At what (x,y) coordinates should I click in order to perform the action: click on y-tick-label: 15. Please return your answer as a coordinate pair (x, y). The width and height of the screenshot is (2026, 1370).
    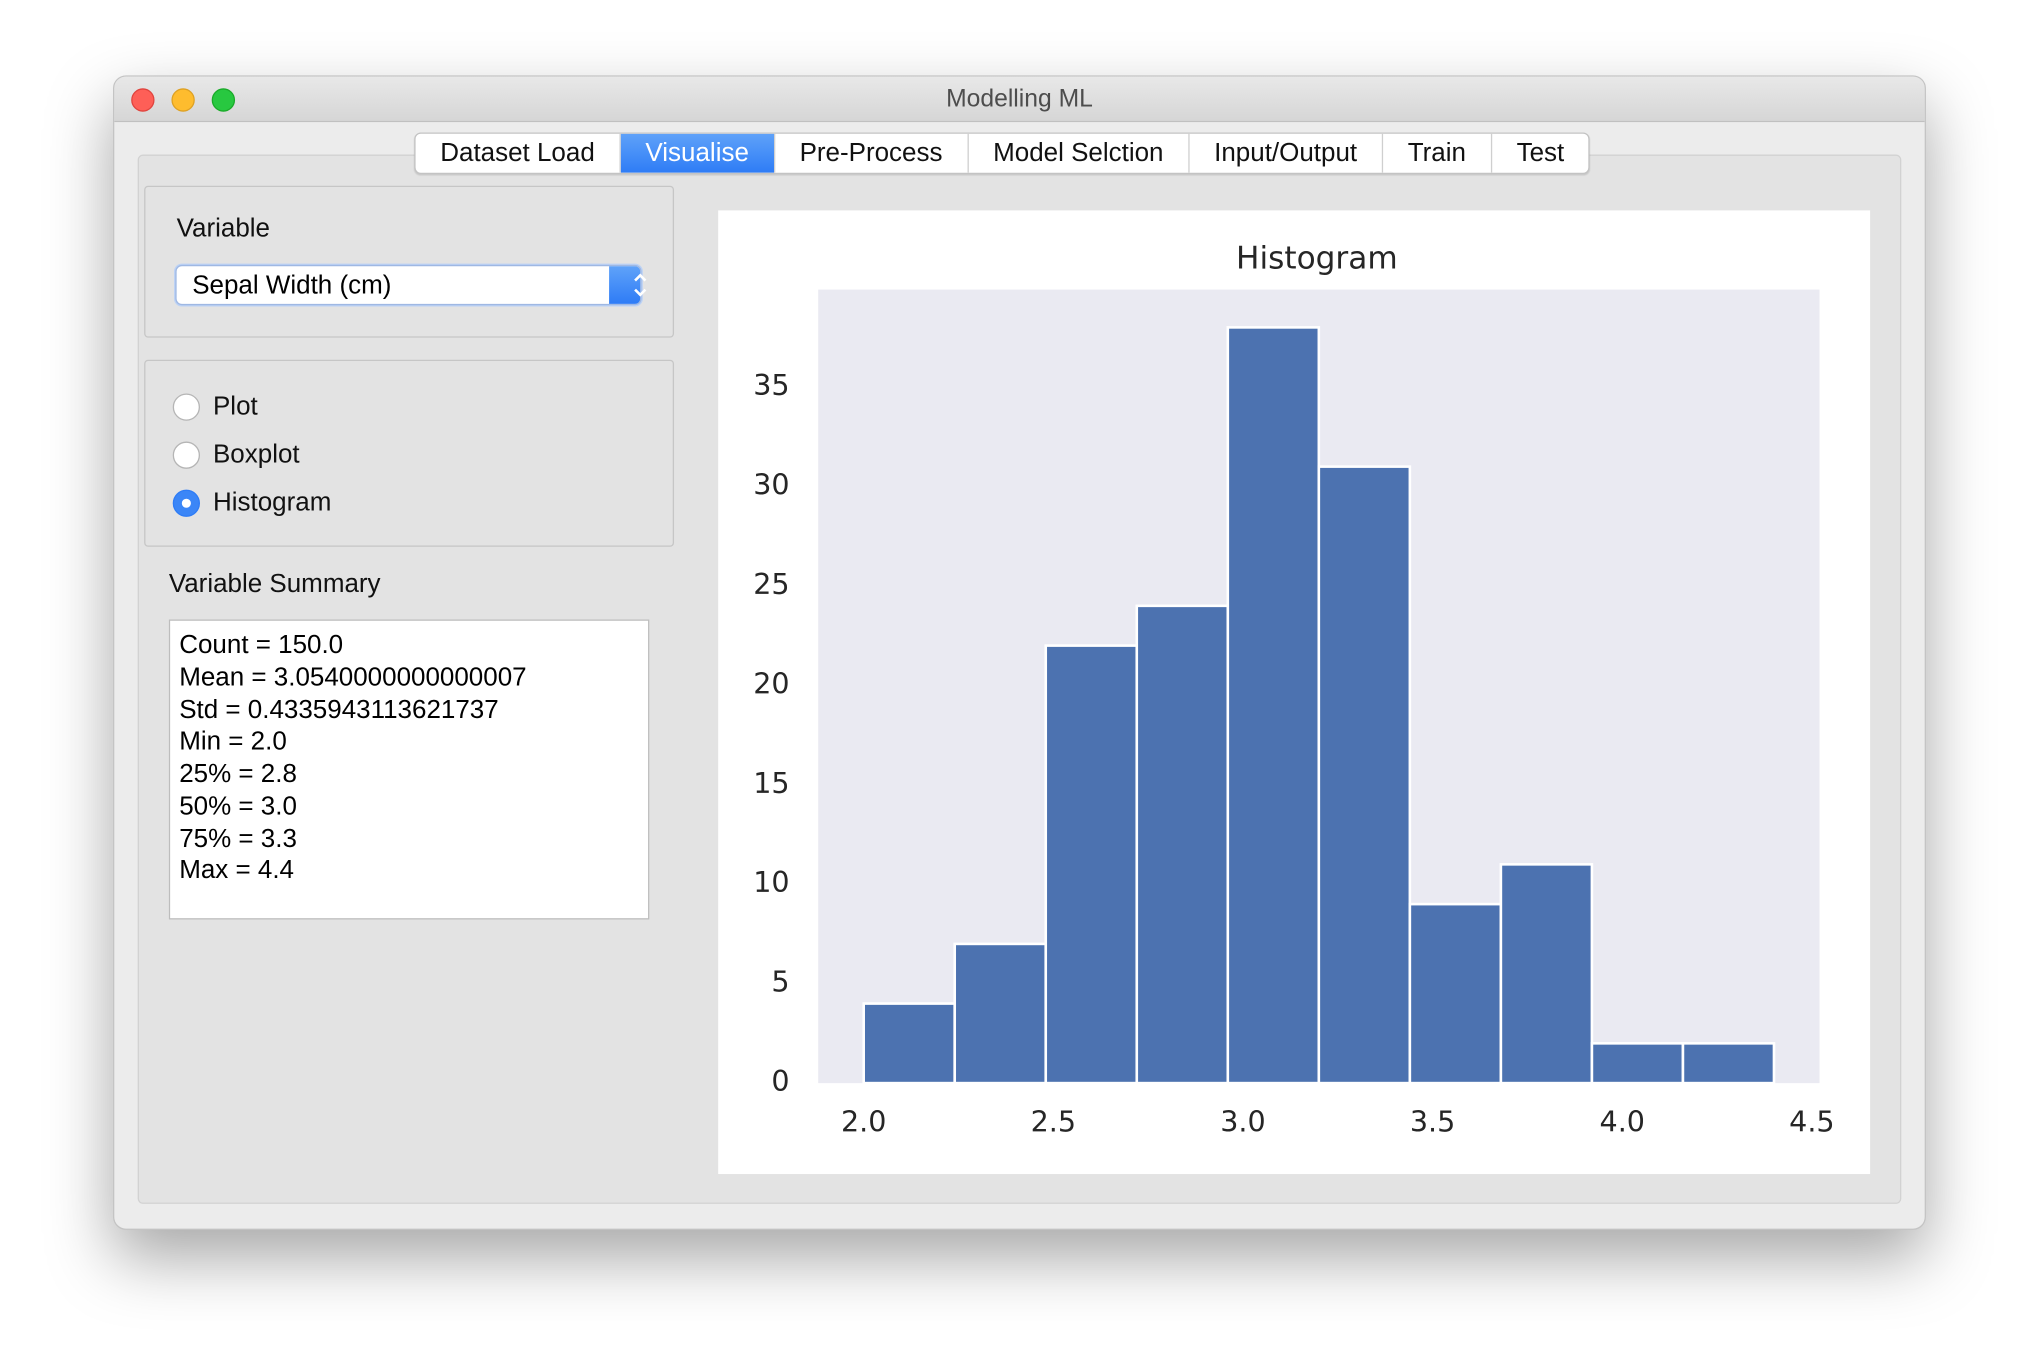
    Looking at the image, I should click on (771, 783).